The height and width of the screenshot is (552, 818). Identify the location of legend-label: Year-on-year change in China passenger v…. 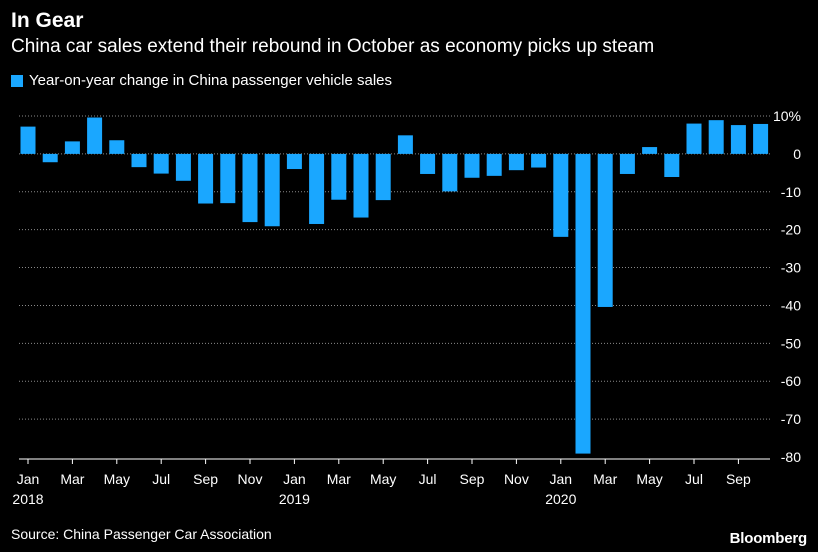
(211, 80).